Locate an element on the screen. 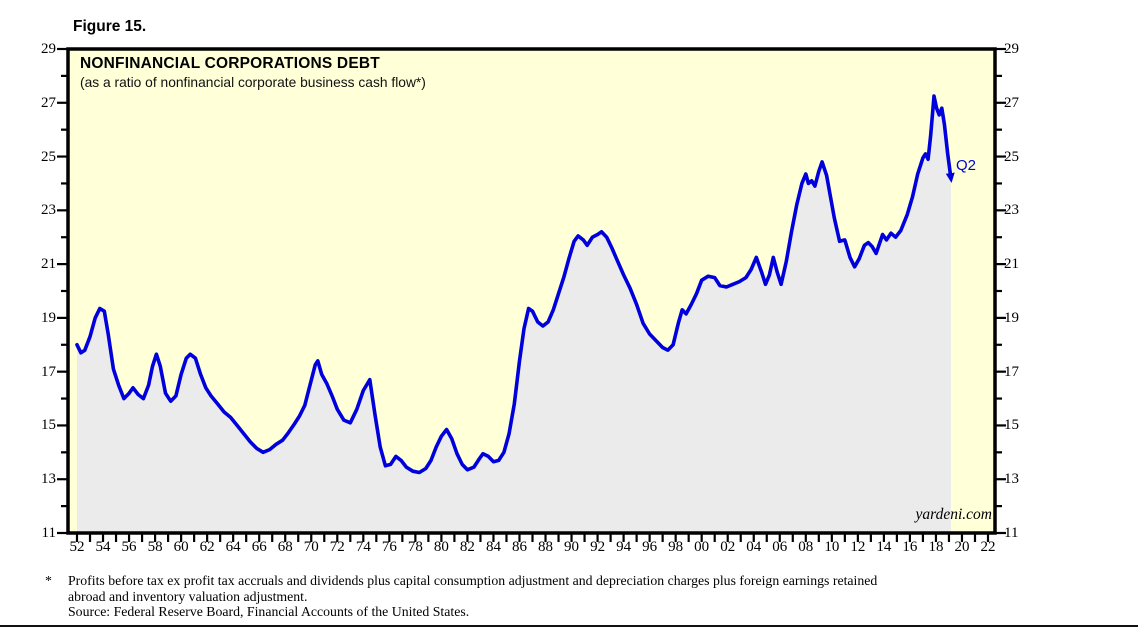  y-axis-tick-label-left: 23 is located at coordinates (48, 210).